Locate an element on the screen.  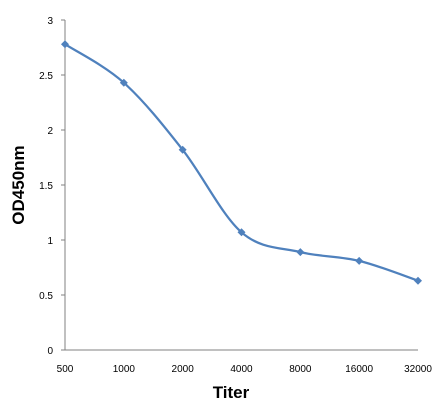
x-tick-label: 1000 is located at coordinates (124, 369).